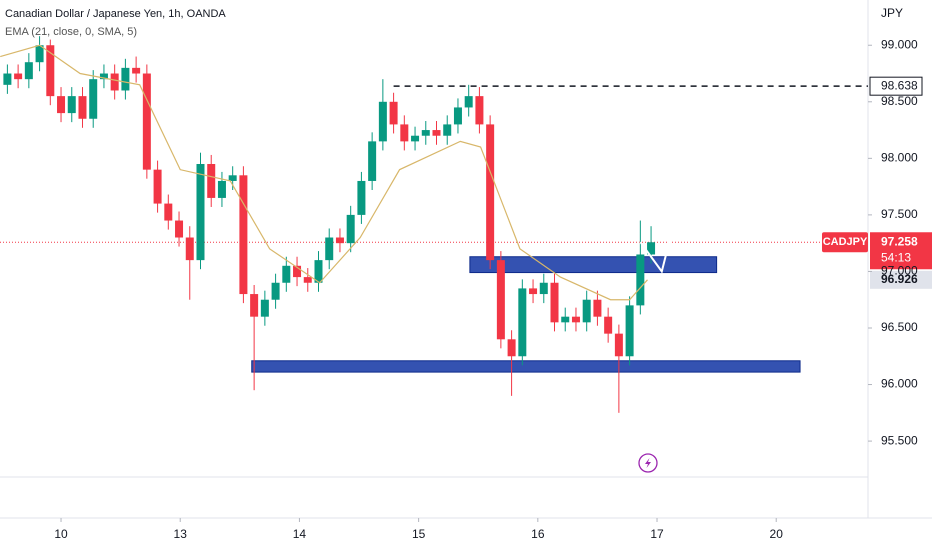 Image resolution: width=932 pixels, height=550 pixels. I want to click on x-tick-label: 10, so click(61, 534).